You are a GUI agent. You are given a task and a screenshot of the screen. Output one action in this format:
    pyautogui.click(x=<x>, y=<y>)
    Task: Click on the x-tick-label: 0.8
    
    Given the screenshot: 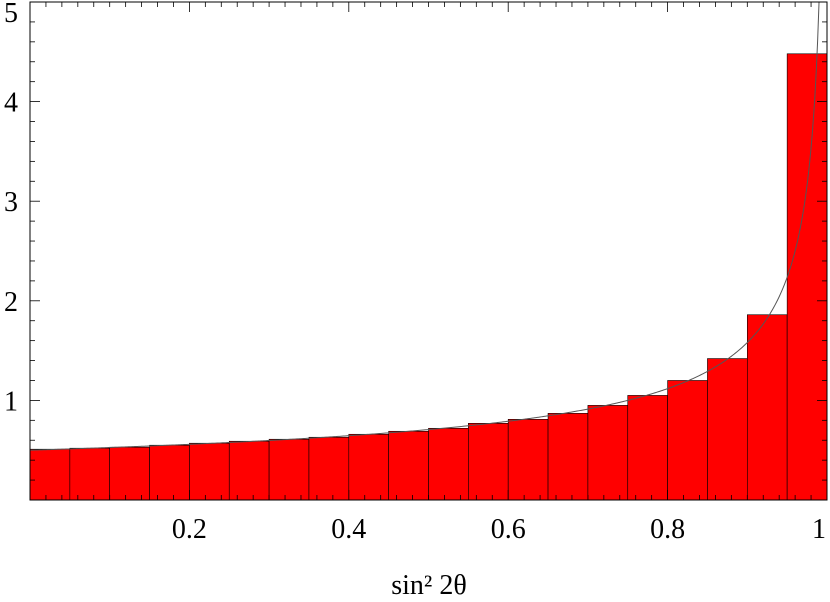 What is the action you would take?
    pyautogui.click(x=667, y=529)
    